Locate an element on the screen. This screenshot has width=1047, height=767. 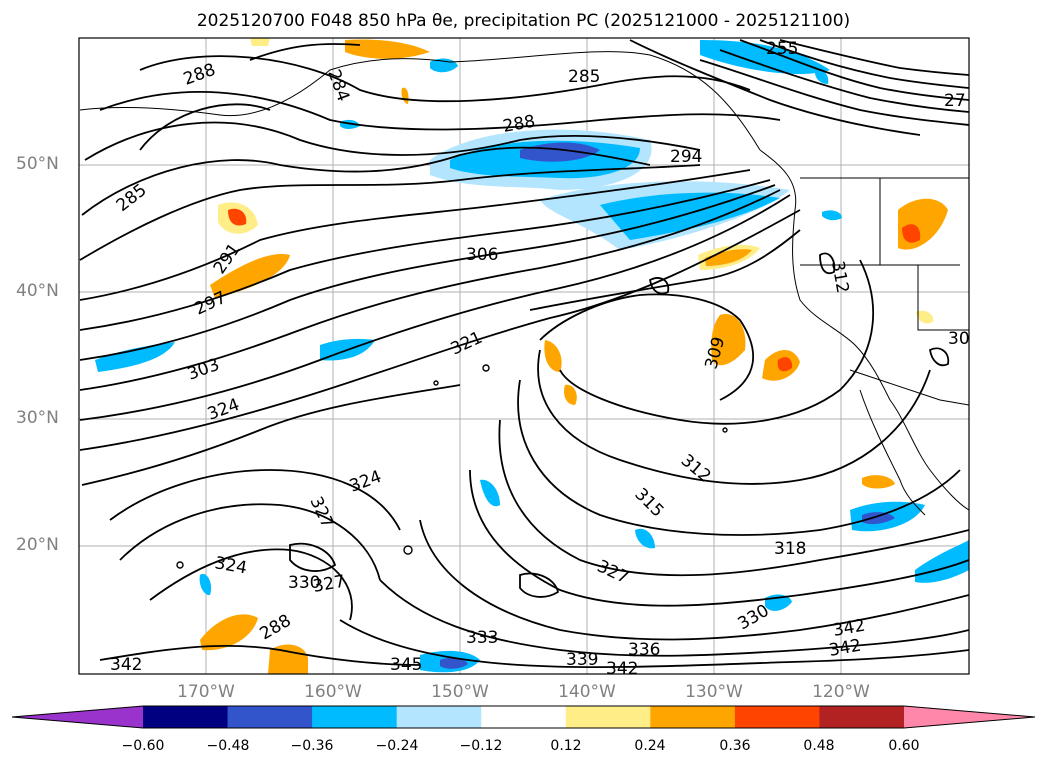
precip-orange-se is located at coordinates (878, 482).